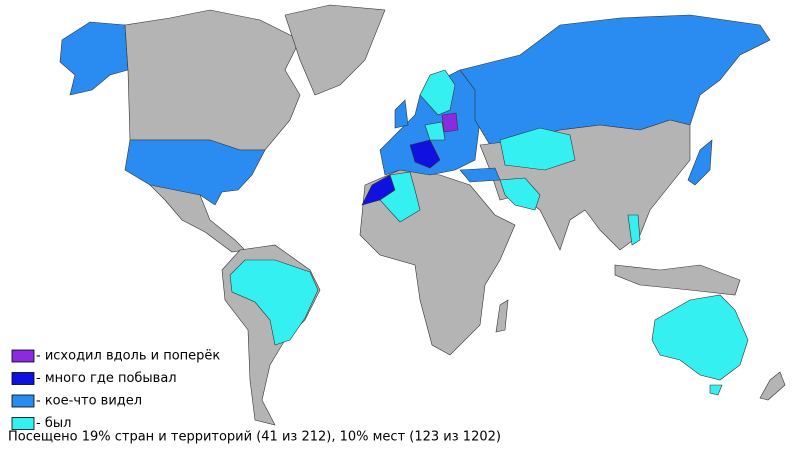 The image size is (800, 450). What do you see at coordinates (716, 390) in the screenshot?
I see `tasmania` at bounding box center [716, 390].